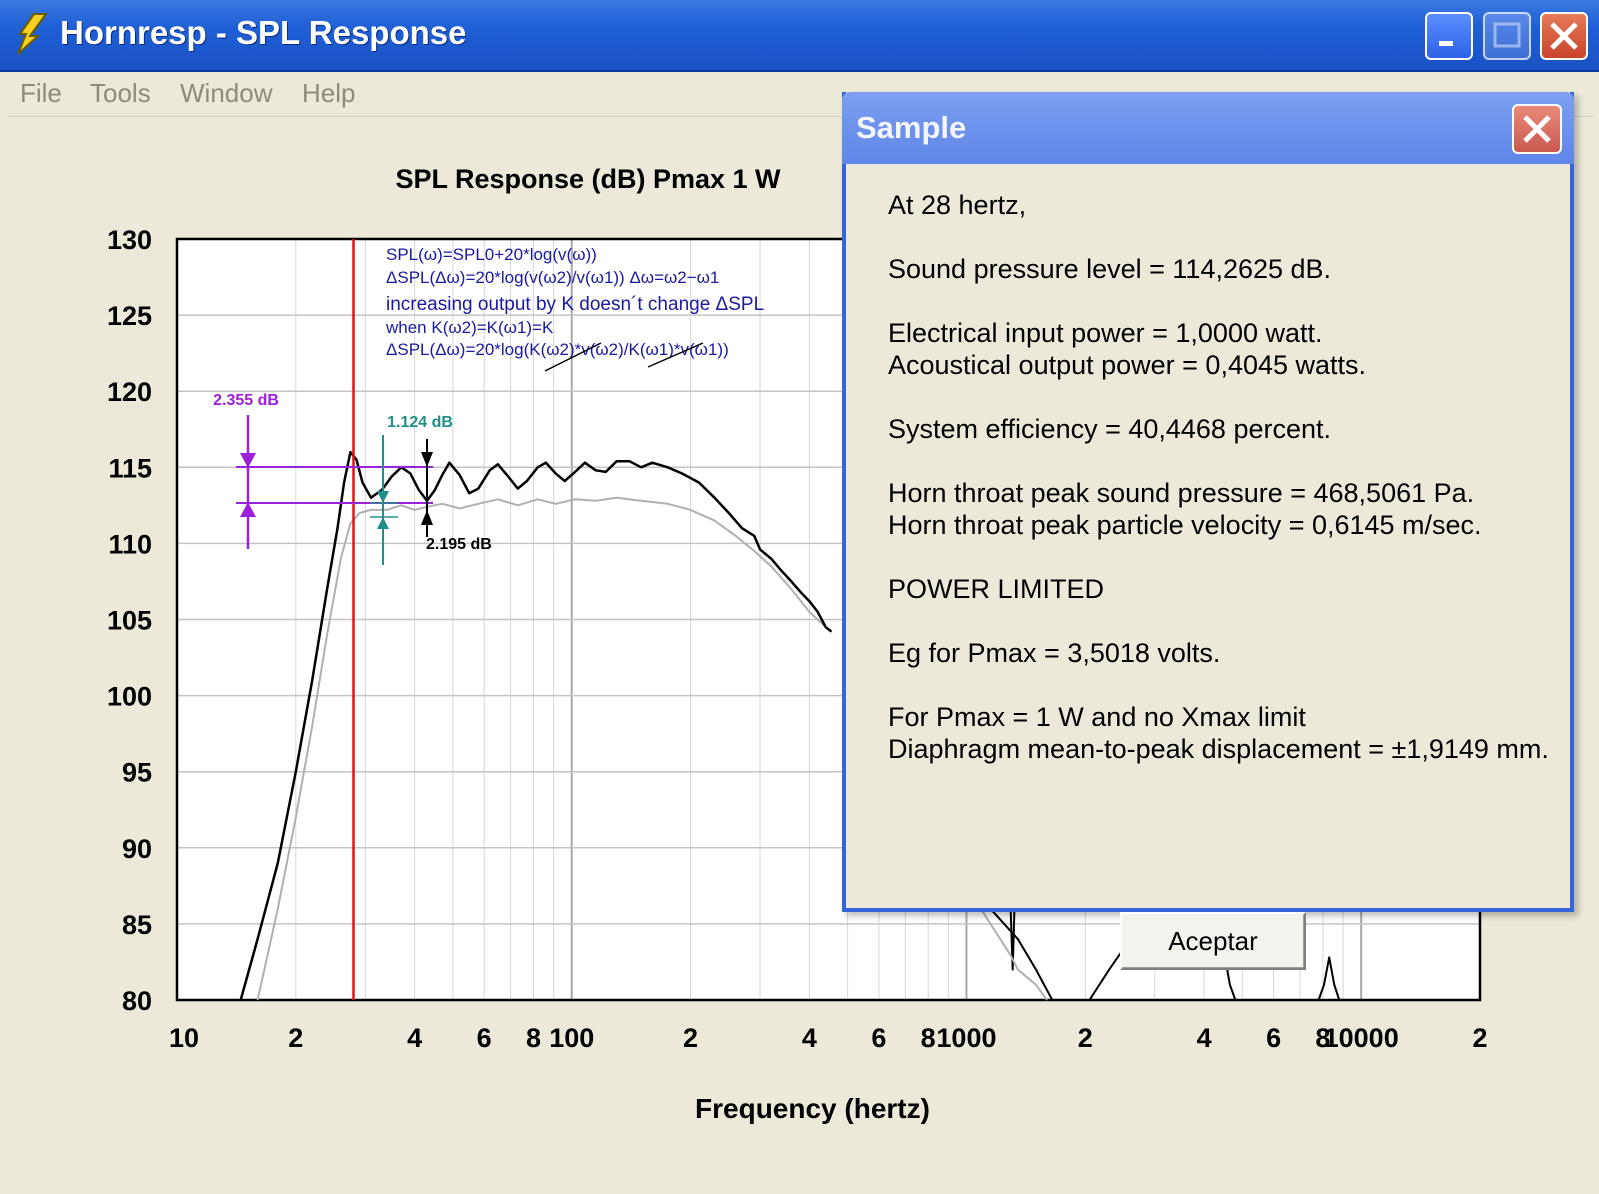 Image resolution: width=1599 pixels, height=1194 pixels. I want to click on dialog-line-frequency: At 28 hertz,, so click(957, 205).